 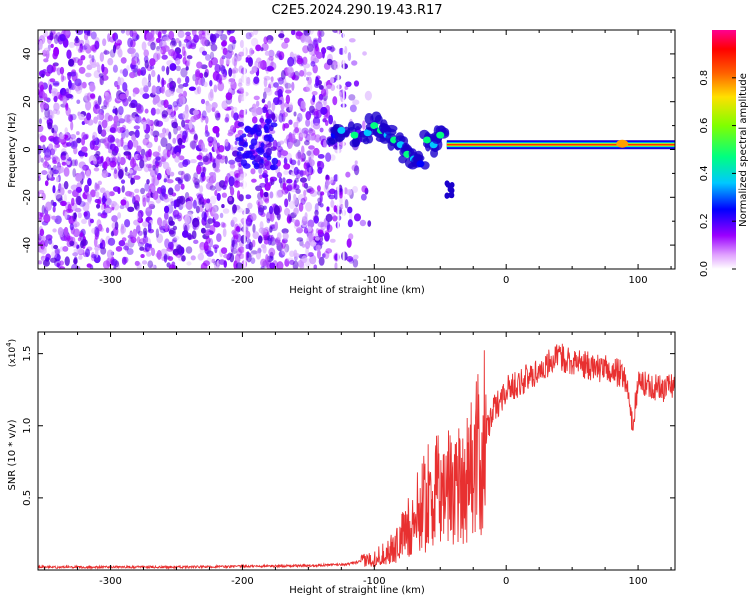 I want to click on colorbar-label: Normalized spectral amplitude, so click(x=743, y=150).